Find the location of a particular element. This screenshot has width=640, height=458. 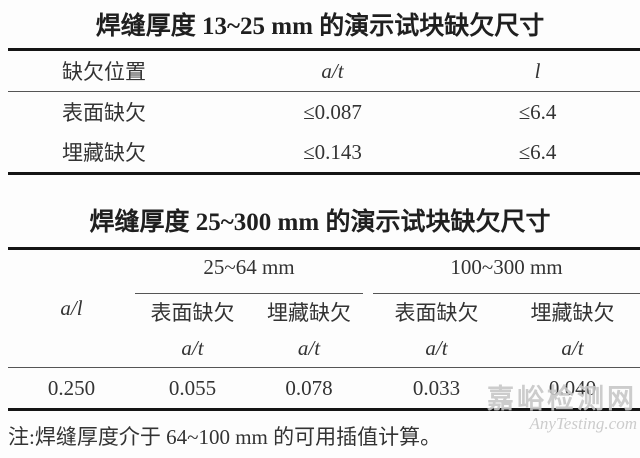

sub-header-surface-1: 表面缺欠 is located at coordinates (192, 313).